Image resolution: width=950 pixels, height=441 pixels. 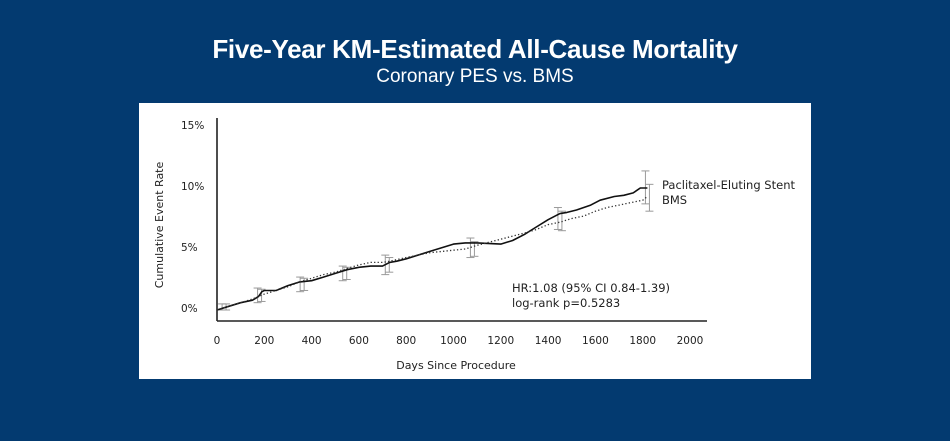 I want to click on y-axis-label: Cumulative Event Rate, so click(x=159, y=225).